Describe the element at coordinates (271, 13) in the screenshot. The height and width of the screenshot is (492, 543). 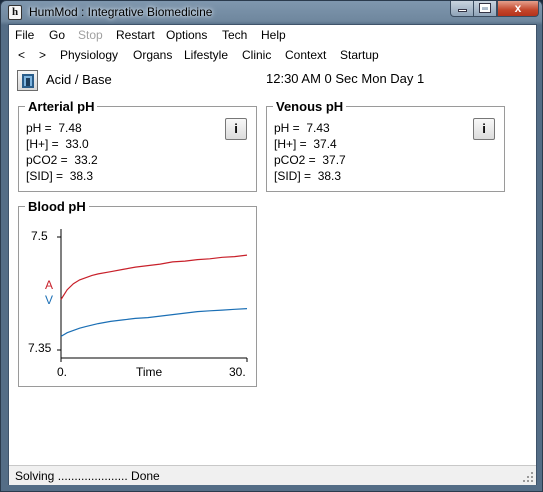
I see `title-bar: h HumMod : Integrative Biomedicine x` at that location.